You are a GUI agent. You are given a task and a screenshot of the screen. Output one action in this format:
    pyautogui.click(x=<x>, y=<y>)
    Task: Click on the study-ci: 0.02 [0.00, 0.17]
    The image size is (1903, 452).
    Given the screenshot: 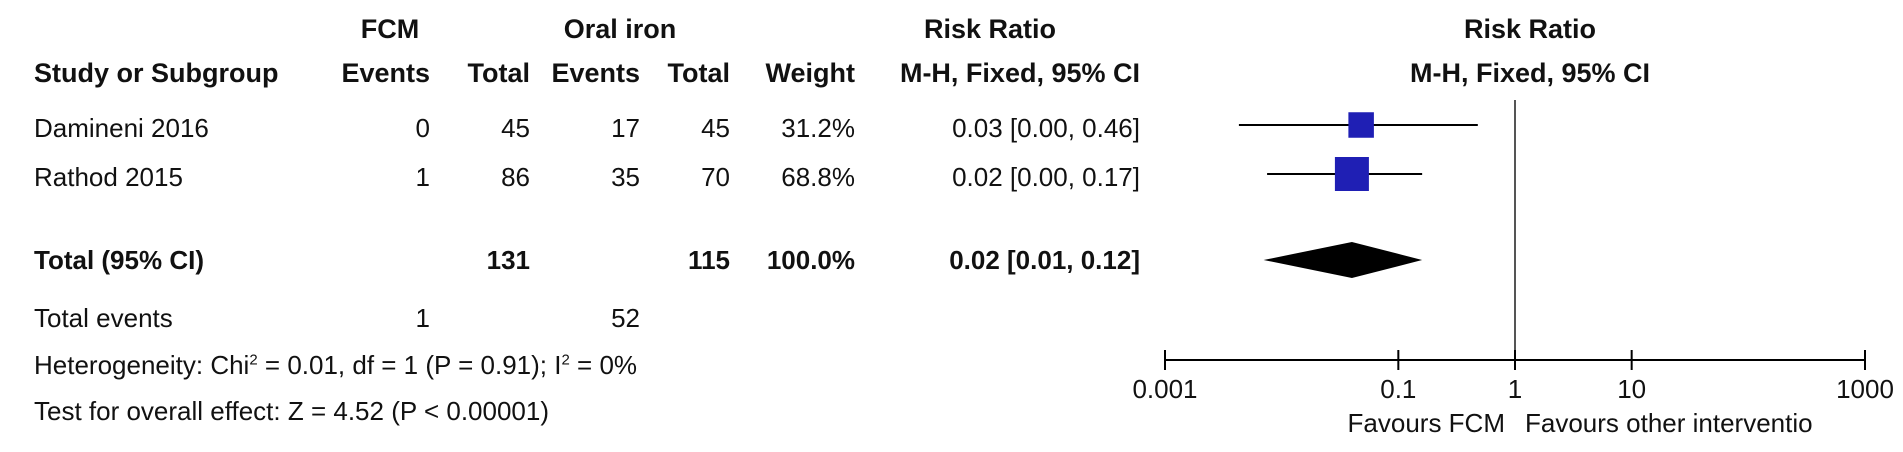 What is the action you would take?
    pyautogui.click(x=1046, y=177)
    